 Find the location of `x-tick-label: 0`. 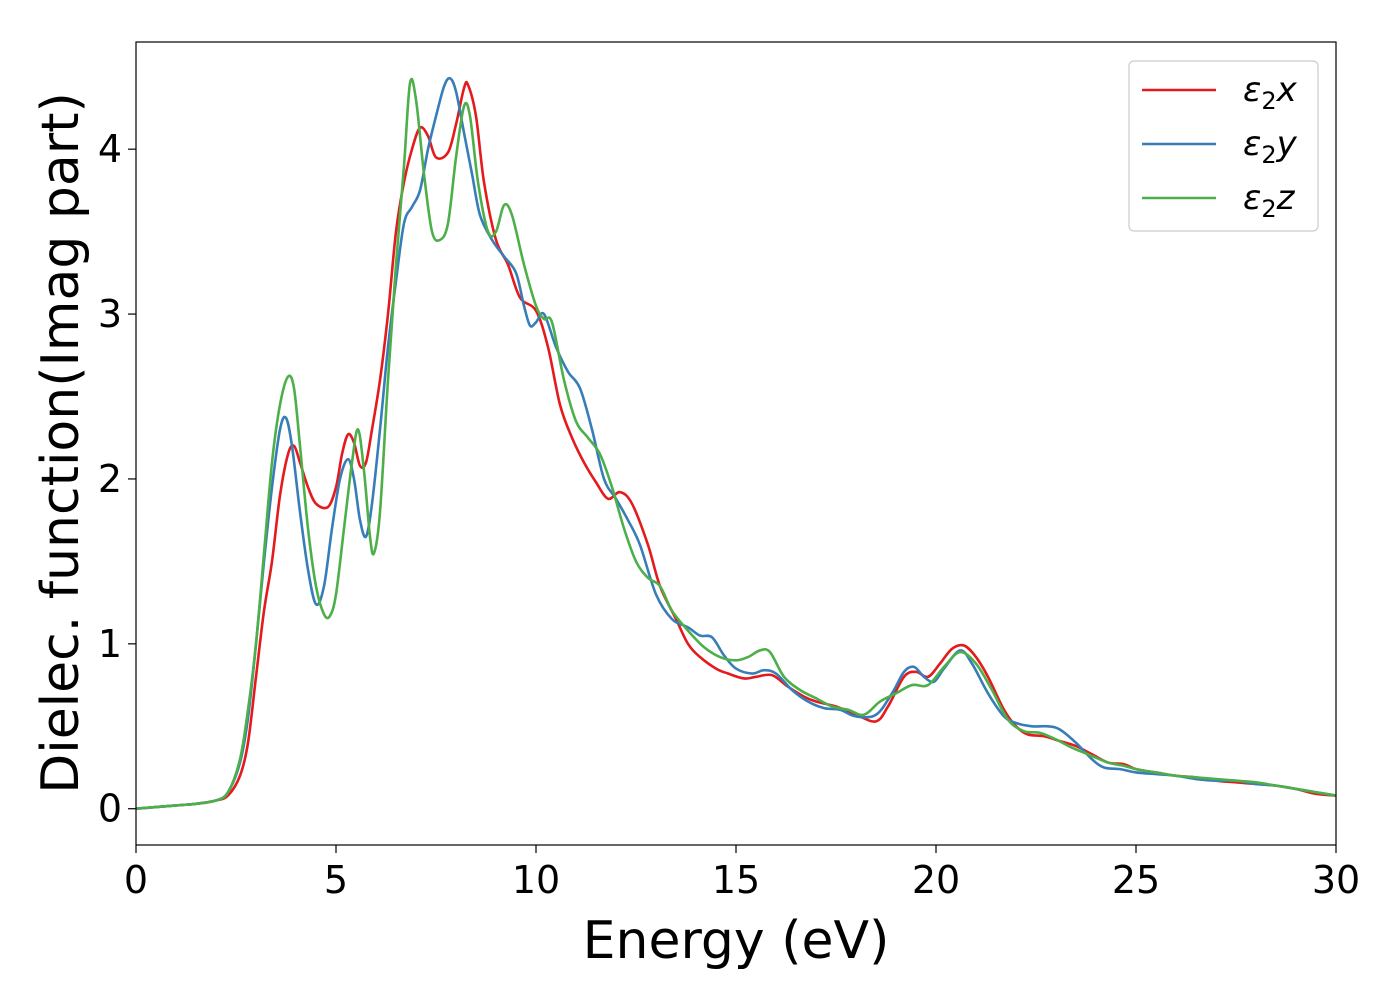

x-tick-label: 0 is located at coordinates (136, 880).